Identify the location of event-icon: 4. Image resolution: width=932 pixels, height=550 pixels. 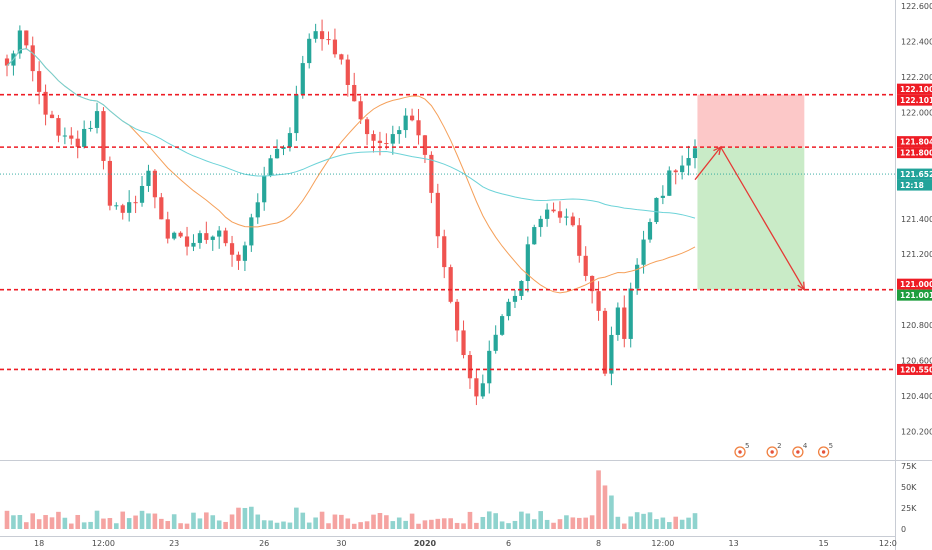
(800, 450).